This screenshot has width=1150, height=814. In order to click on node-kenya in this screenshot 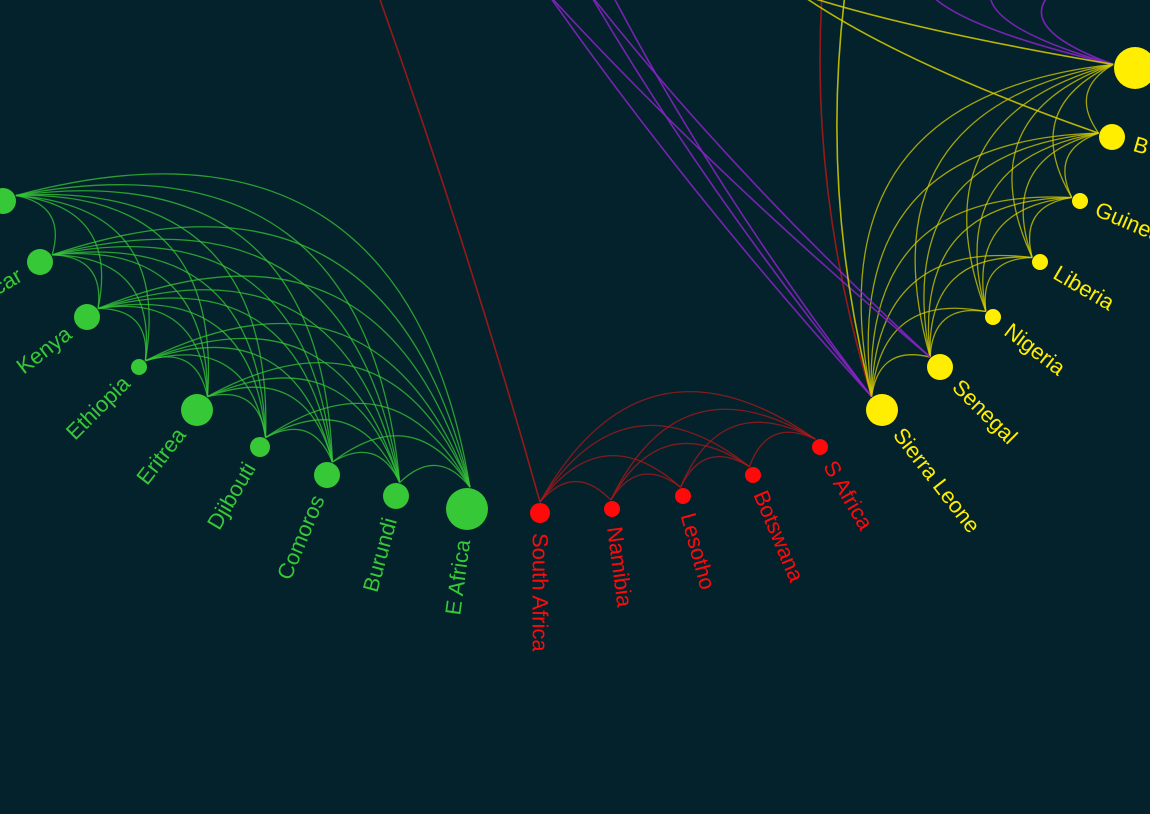, I will do `click(87, 317)`.